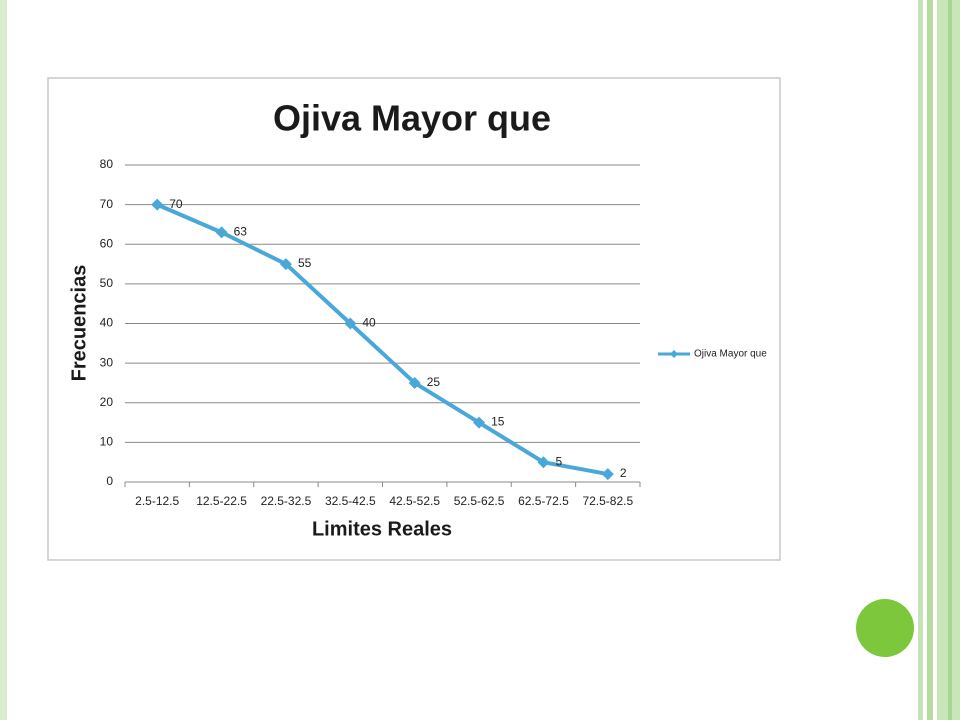 This screenshot has width=960, height=725. Describe the element at coordinates (176, 204) in the screenshot. I see `data-label: 70` at that location.